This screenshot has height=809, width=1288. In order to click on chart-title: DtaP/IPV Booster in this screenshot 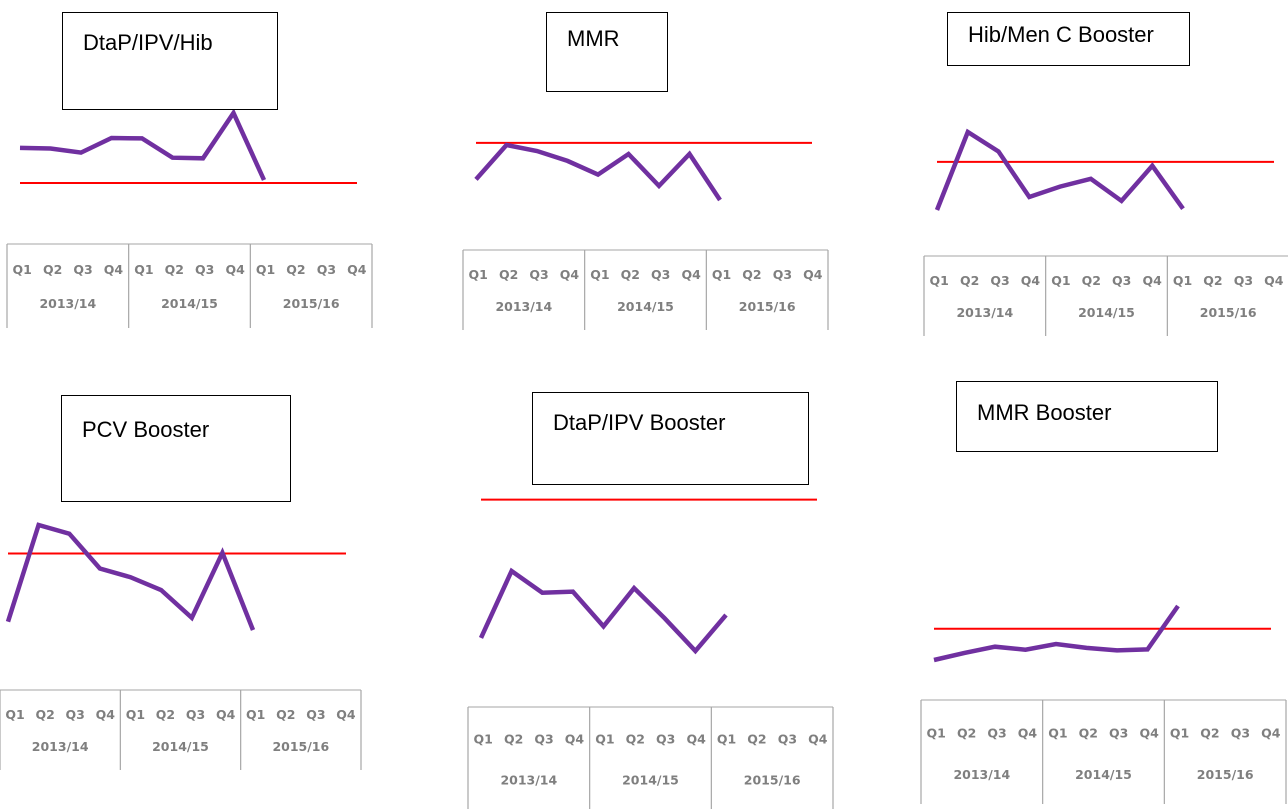, I will do `click(670, 438)`.